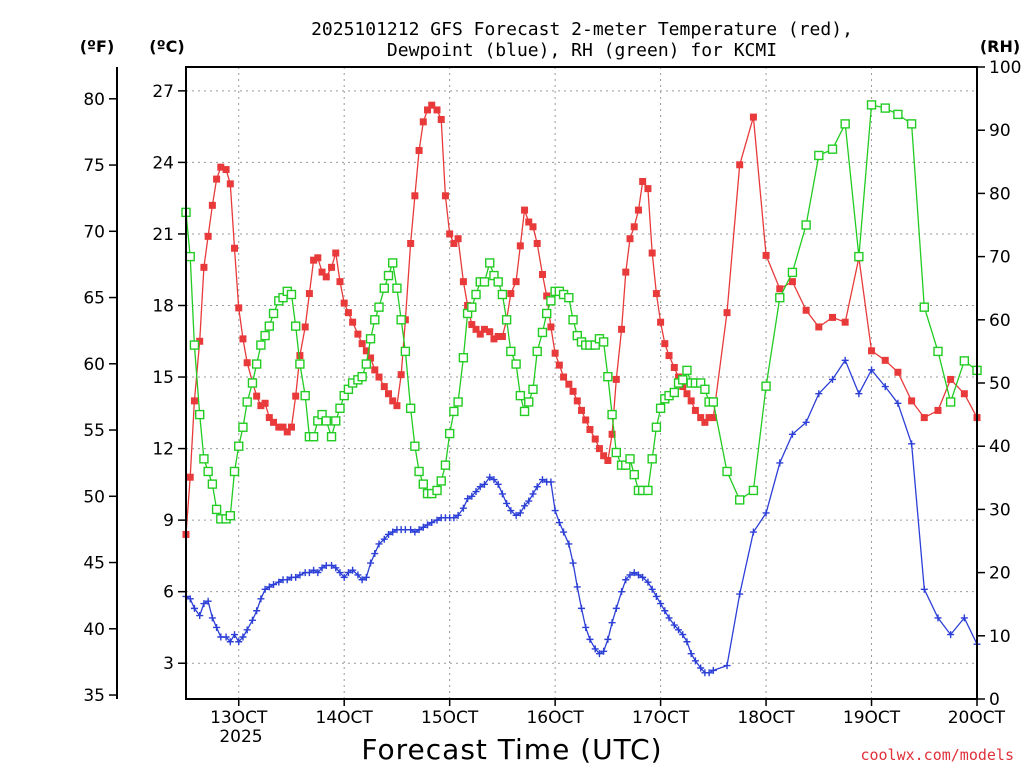 The width and height of the screenshot is (1024, 768). What do you see at coordinates (872, 718) in the screenshot?
I see `x-tick-label: 19OCT` at bounding box center [872, 718].